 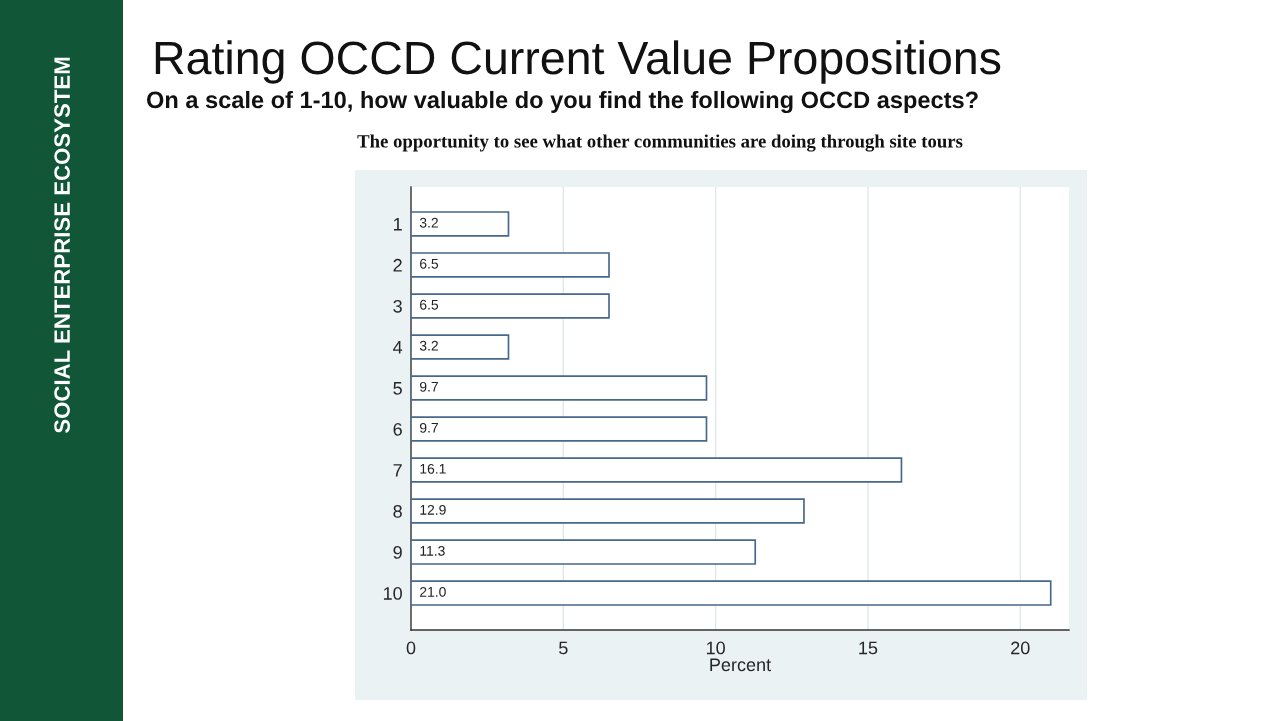 I want to click on y-tick-label: 5, so click(x=397, y=388).